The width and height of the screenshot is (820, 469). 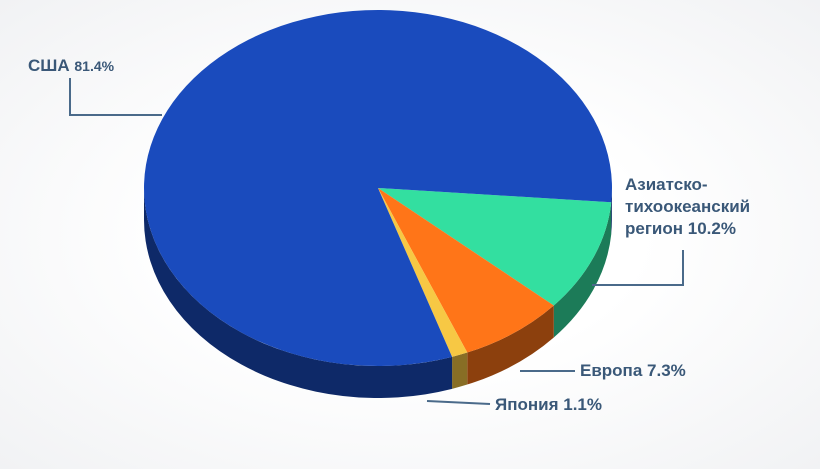 I want to click on label-name: Япония, so click(x=527, y=404).